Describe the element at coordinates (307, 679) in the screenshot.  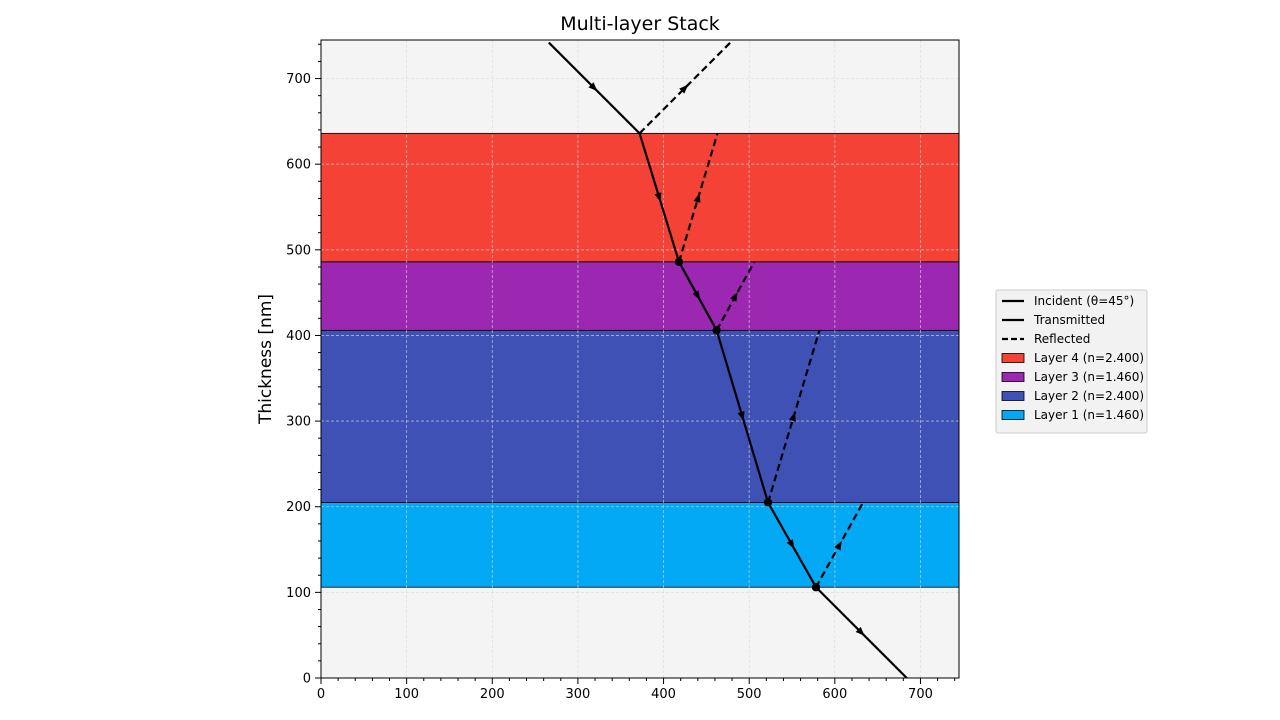
I see `y-tick-label: 0` at that location.